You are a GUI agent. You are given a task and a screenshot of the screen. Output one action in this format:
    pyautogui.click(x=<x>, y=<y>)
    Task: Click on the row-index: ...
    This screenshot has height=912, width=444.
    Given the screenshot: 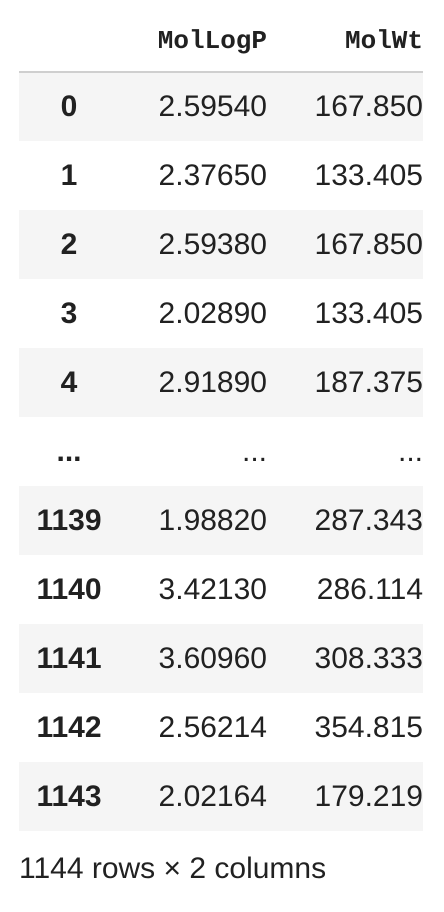 What is the action you would take?
    pyautogui.click(x=69, y=451)
    